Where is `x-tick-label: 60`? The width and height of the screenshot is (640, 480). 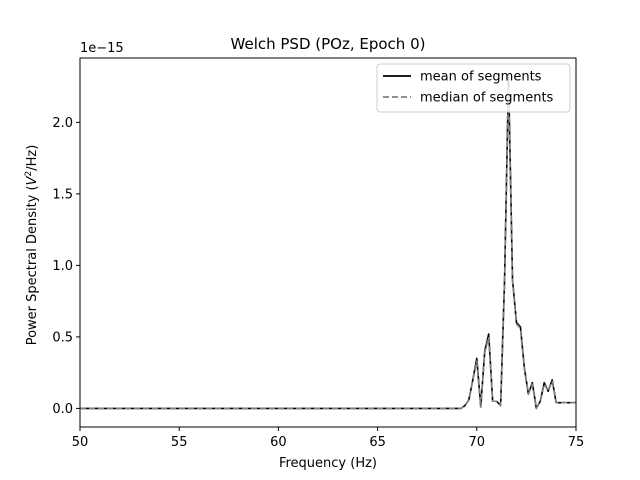 x-tick-label: 60 is located at coordinates (278, 442).